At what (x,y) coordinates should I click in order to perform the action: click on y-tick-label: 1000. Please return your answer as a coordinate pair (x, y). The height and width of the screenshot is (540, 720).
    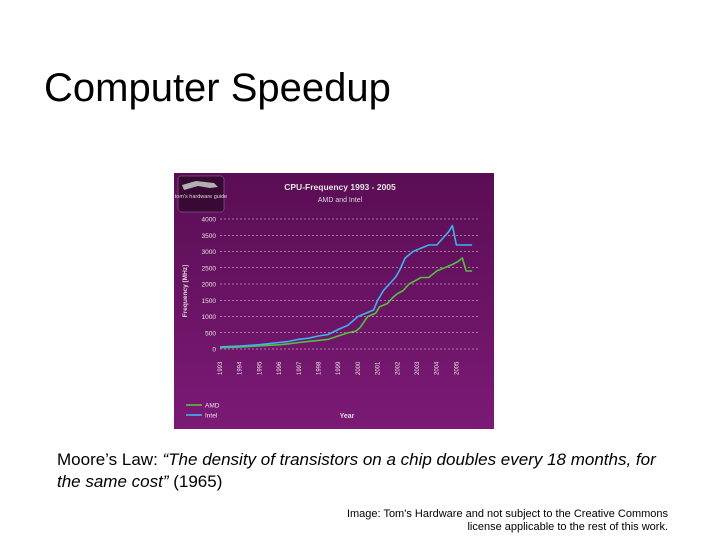
    Looking at the image, I should click on (209, 317).